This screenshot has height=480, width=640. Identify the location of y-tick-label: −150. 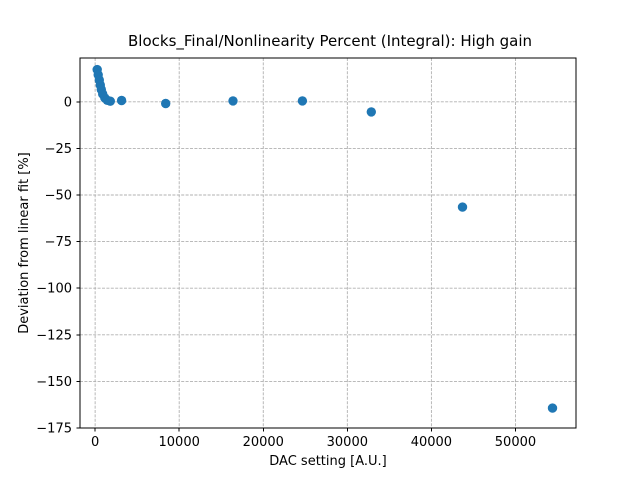
(54, 382).